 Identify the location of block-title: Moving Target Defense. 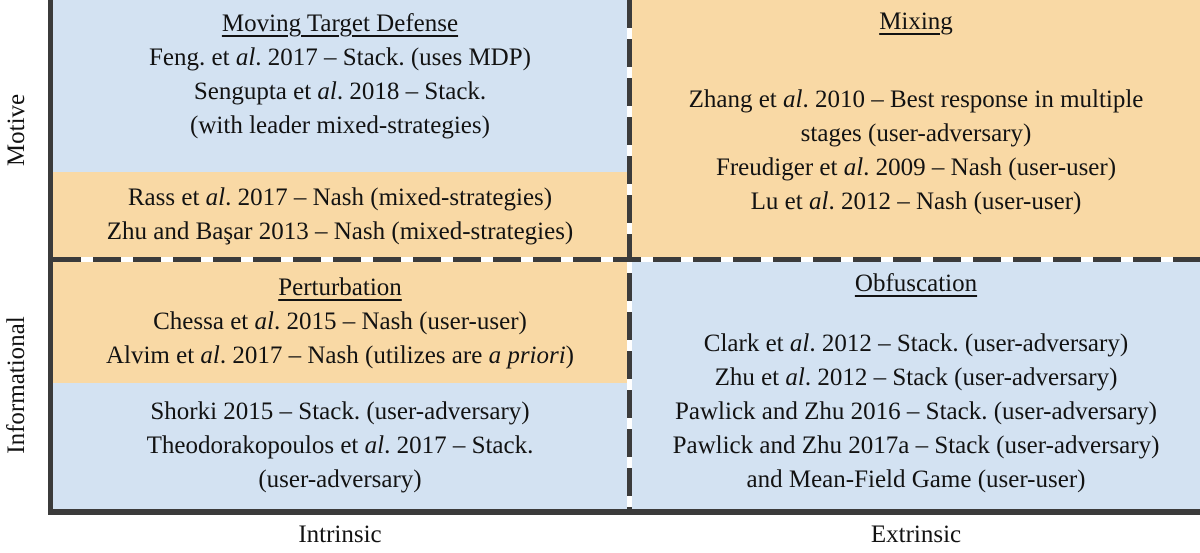
(340, 23).